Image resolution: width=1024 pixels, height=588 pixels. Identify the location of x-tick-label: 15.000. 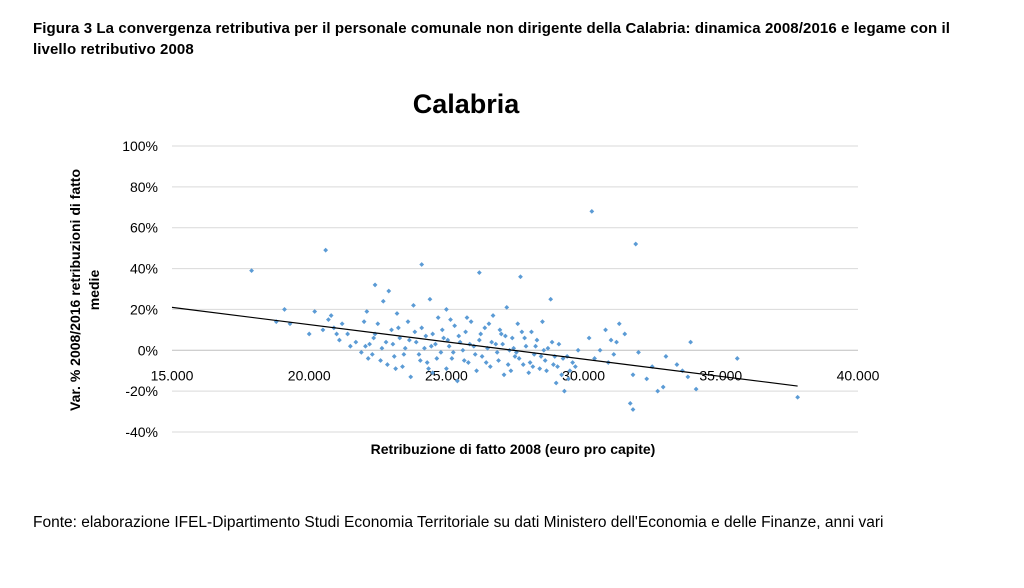
(172, 375).